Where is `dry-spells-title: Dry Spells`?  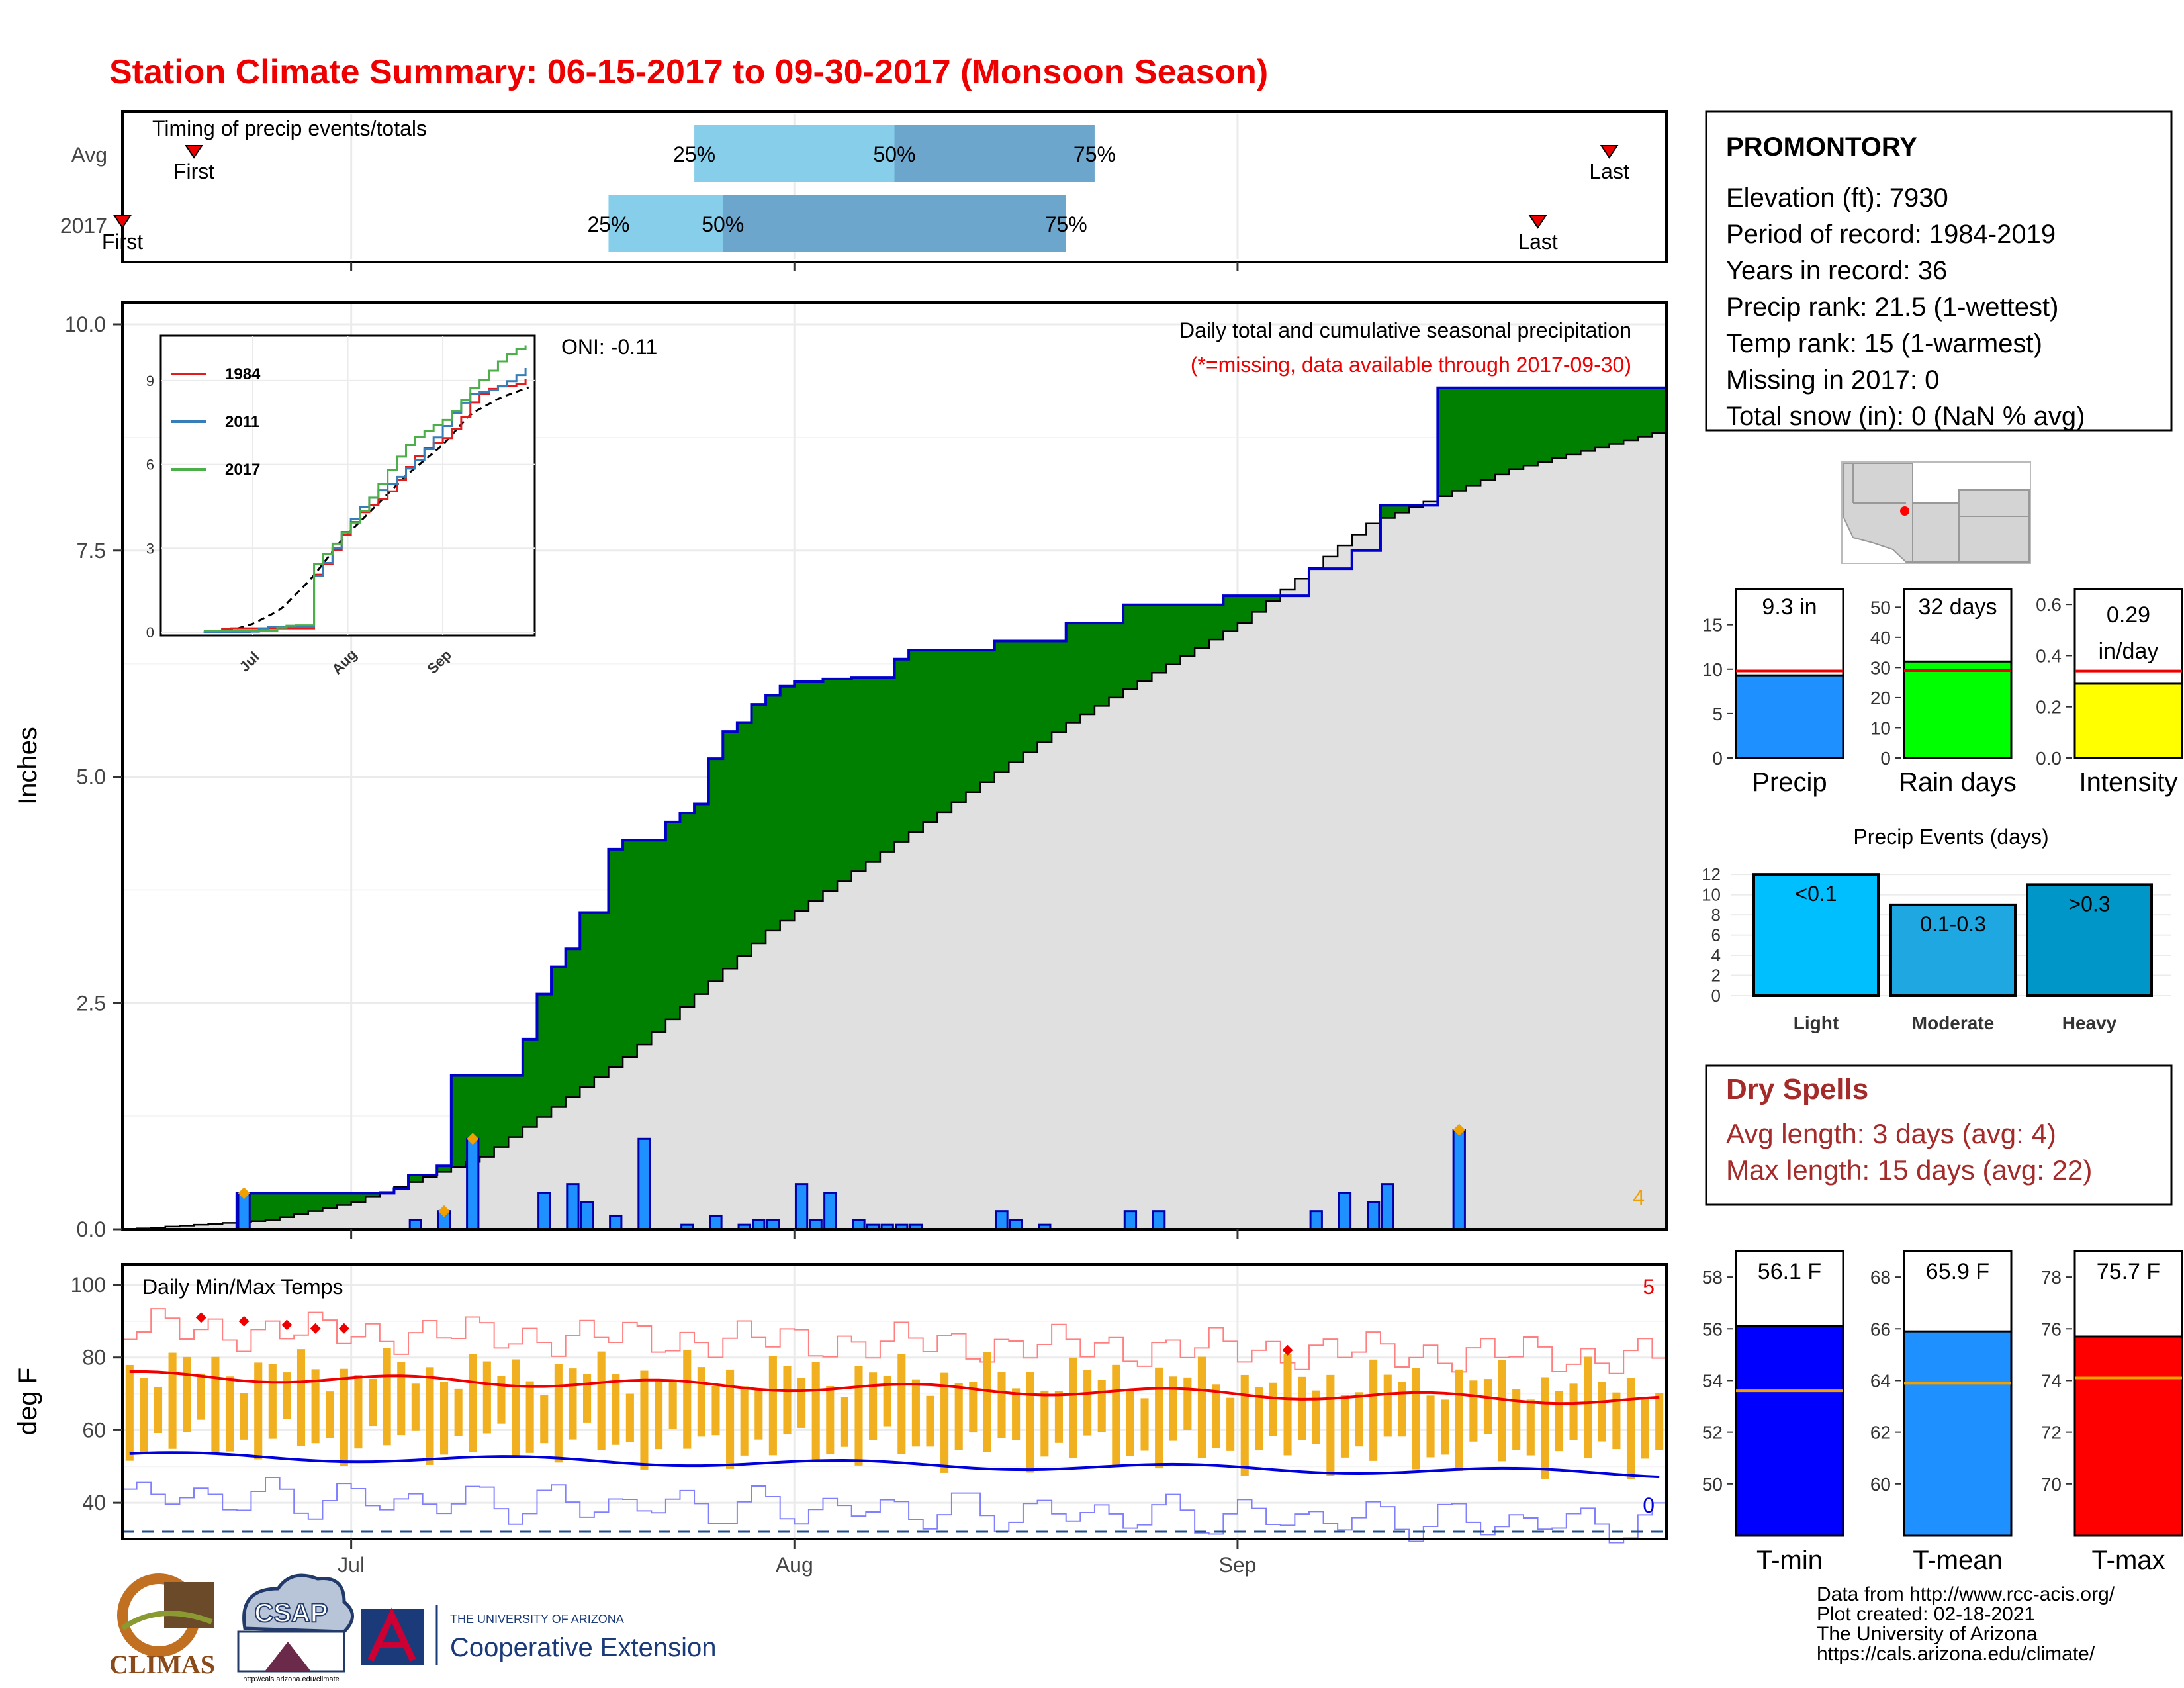
dry-spells-title: Dry Spells is located at coordinates (1797, 1089).